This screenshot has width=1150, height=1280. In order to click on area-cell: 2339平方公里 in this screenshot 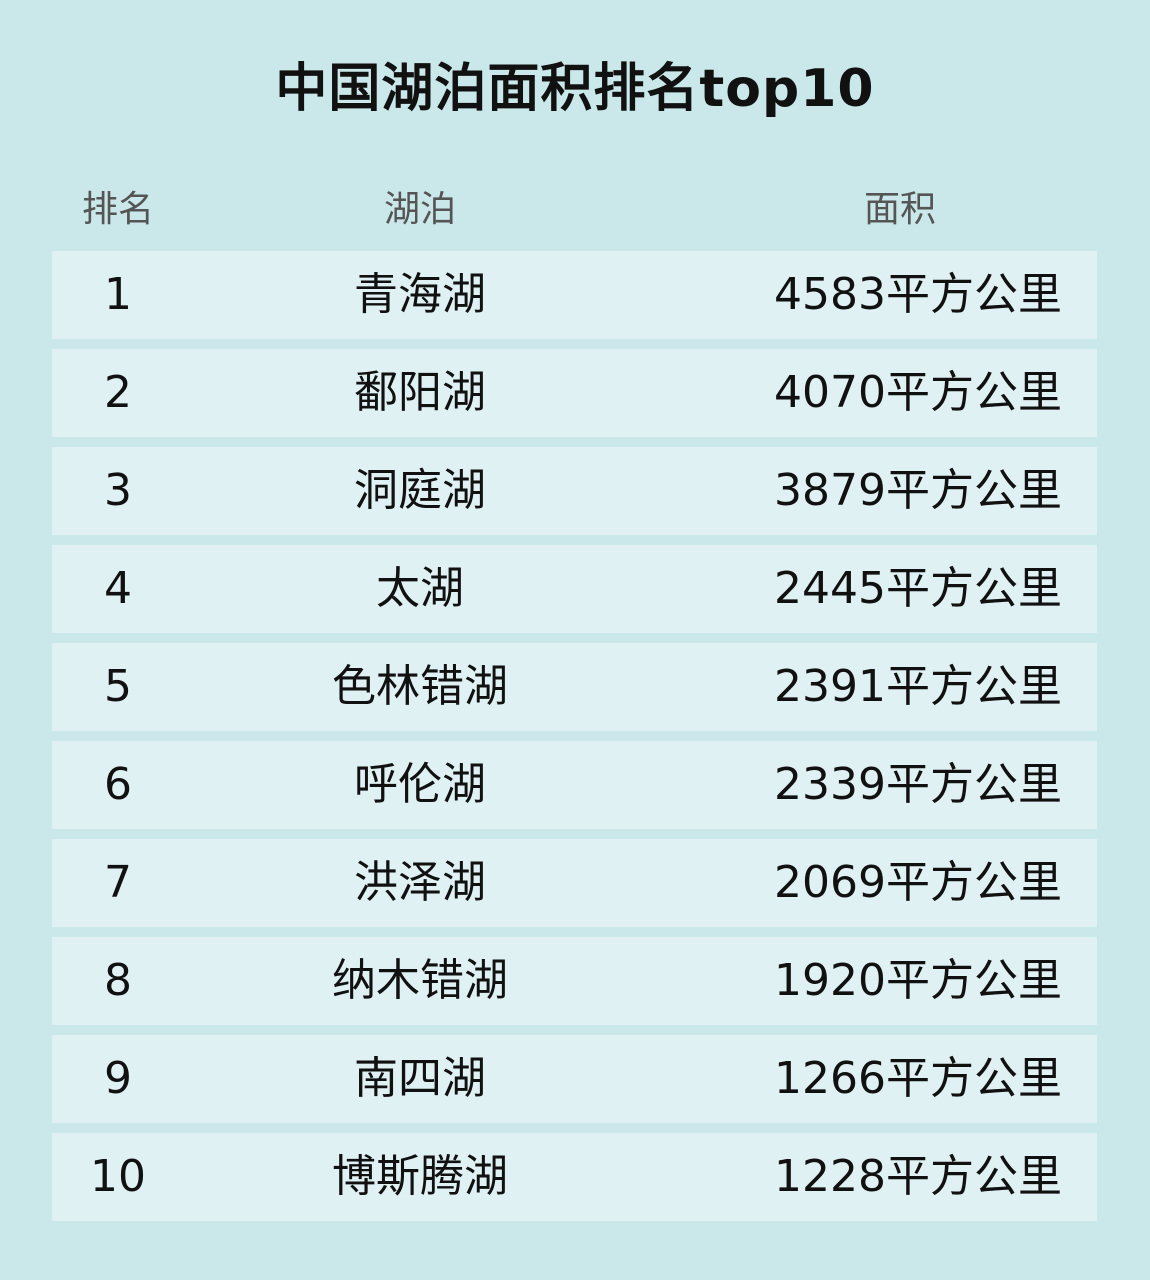, I will do `click(918, 784)`.